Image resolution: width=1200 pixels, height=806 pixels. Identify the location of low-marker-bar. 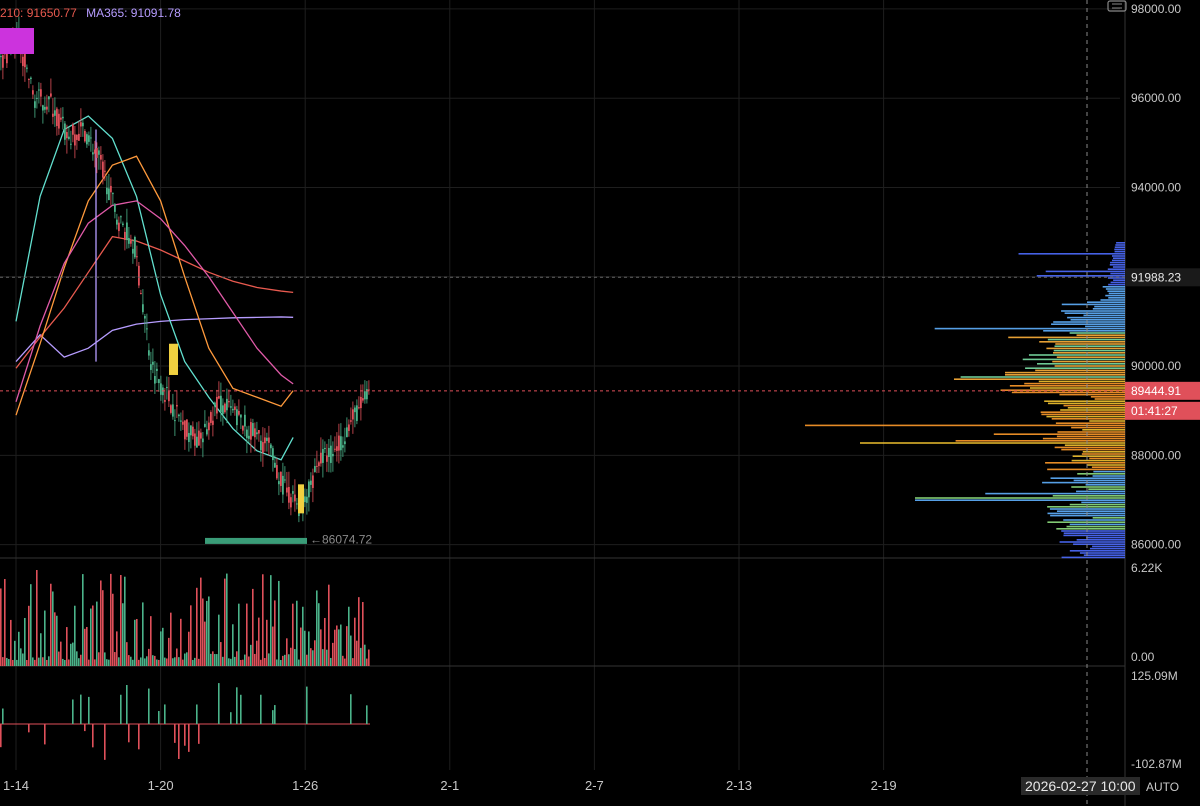
(256, 540).